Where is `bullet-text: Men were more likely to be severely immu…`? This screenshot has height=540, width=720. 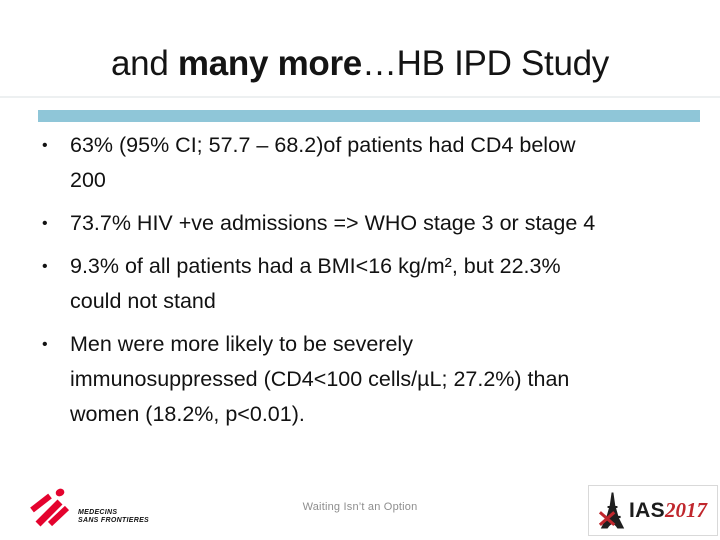
bullet-text: Men were more likely to be severely immu… is located at coordinates (320, 379).